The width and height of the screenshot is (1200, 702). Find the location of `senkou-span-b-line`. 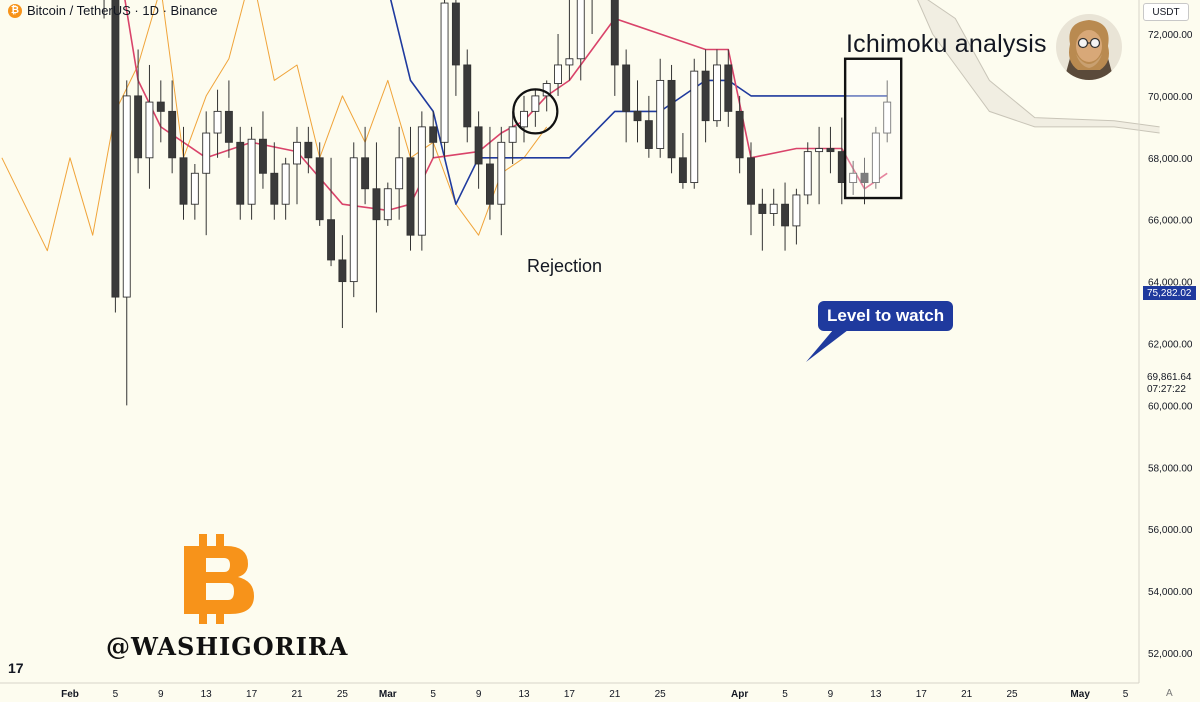

senkou-span-b-line is located at coordinates (1043, 64).